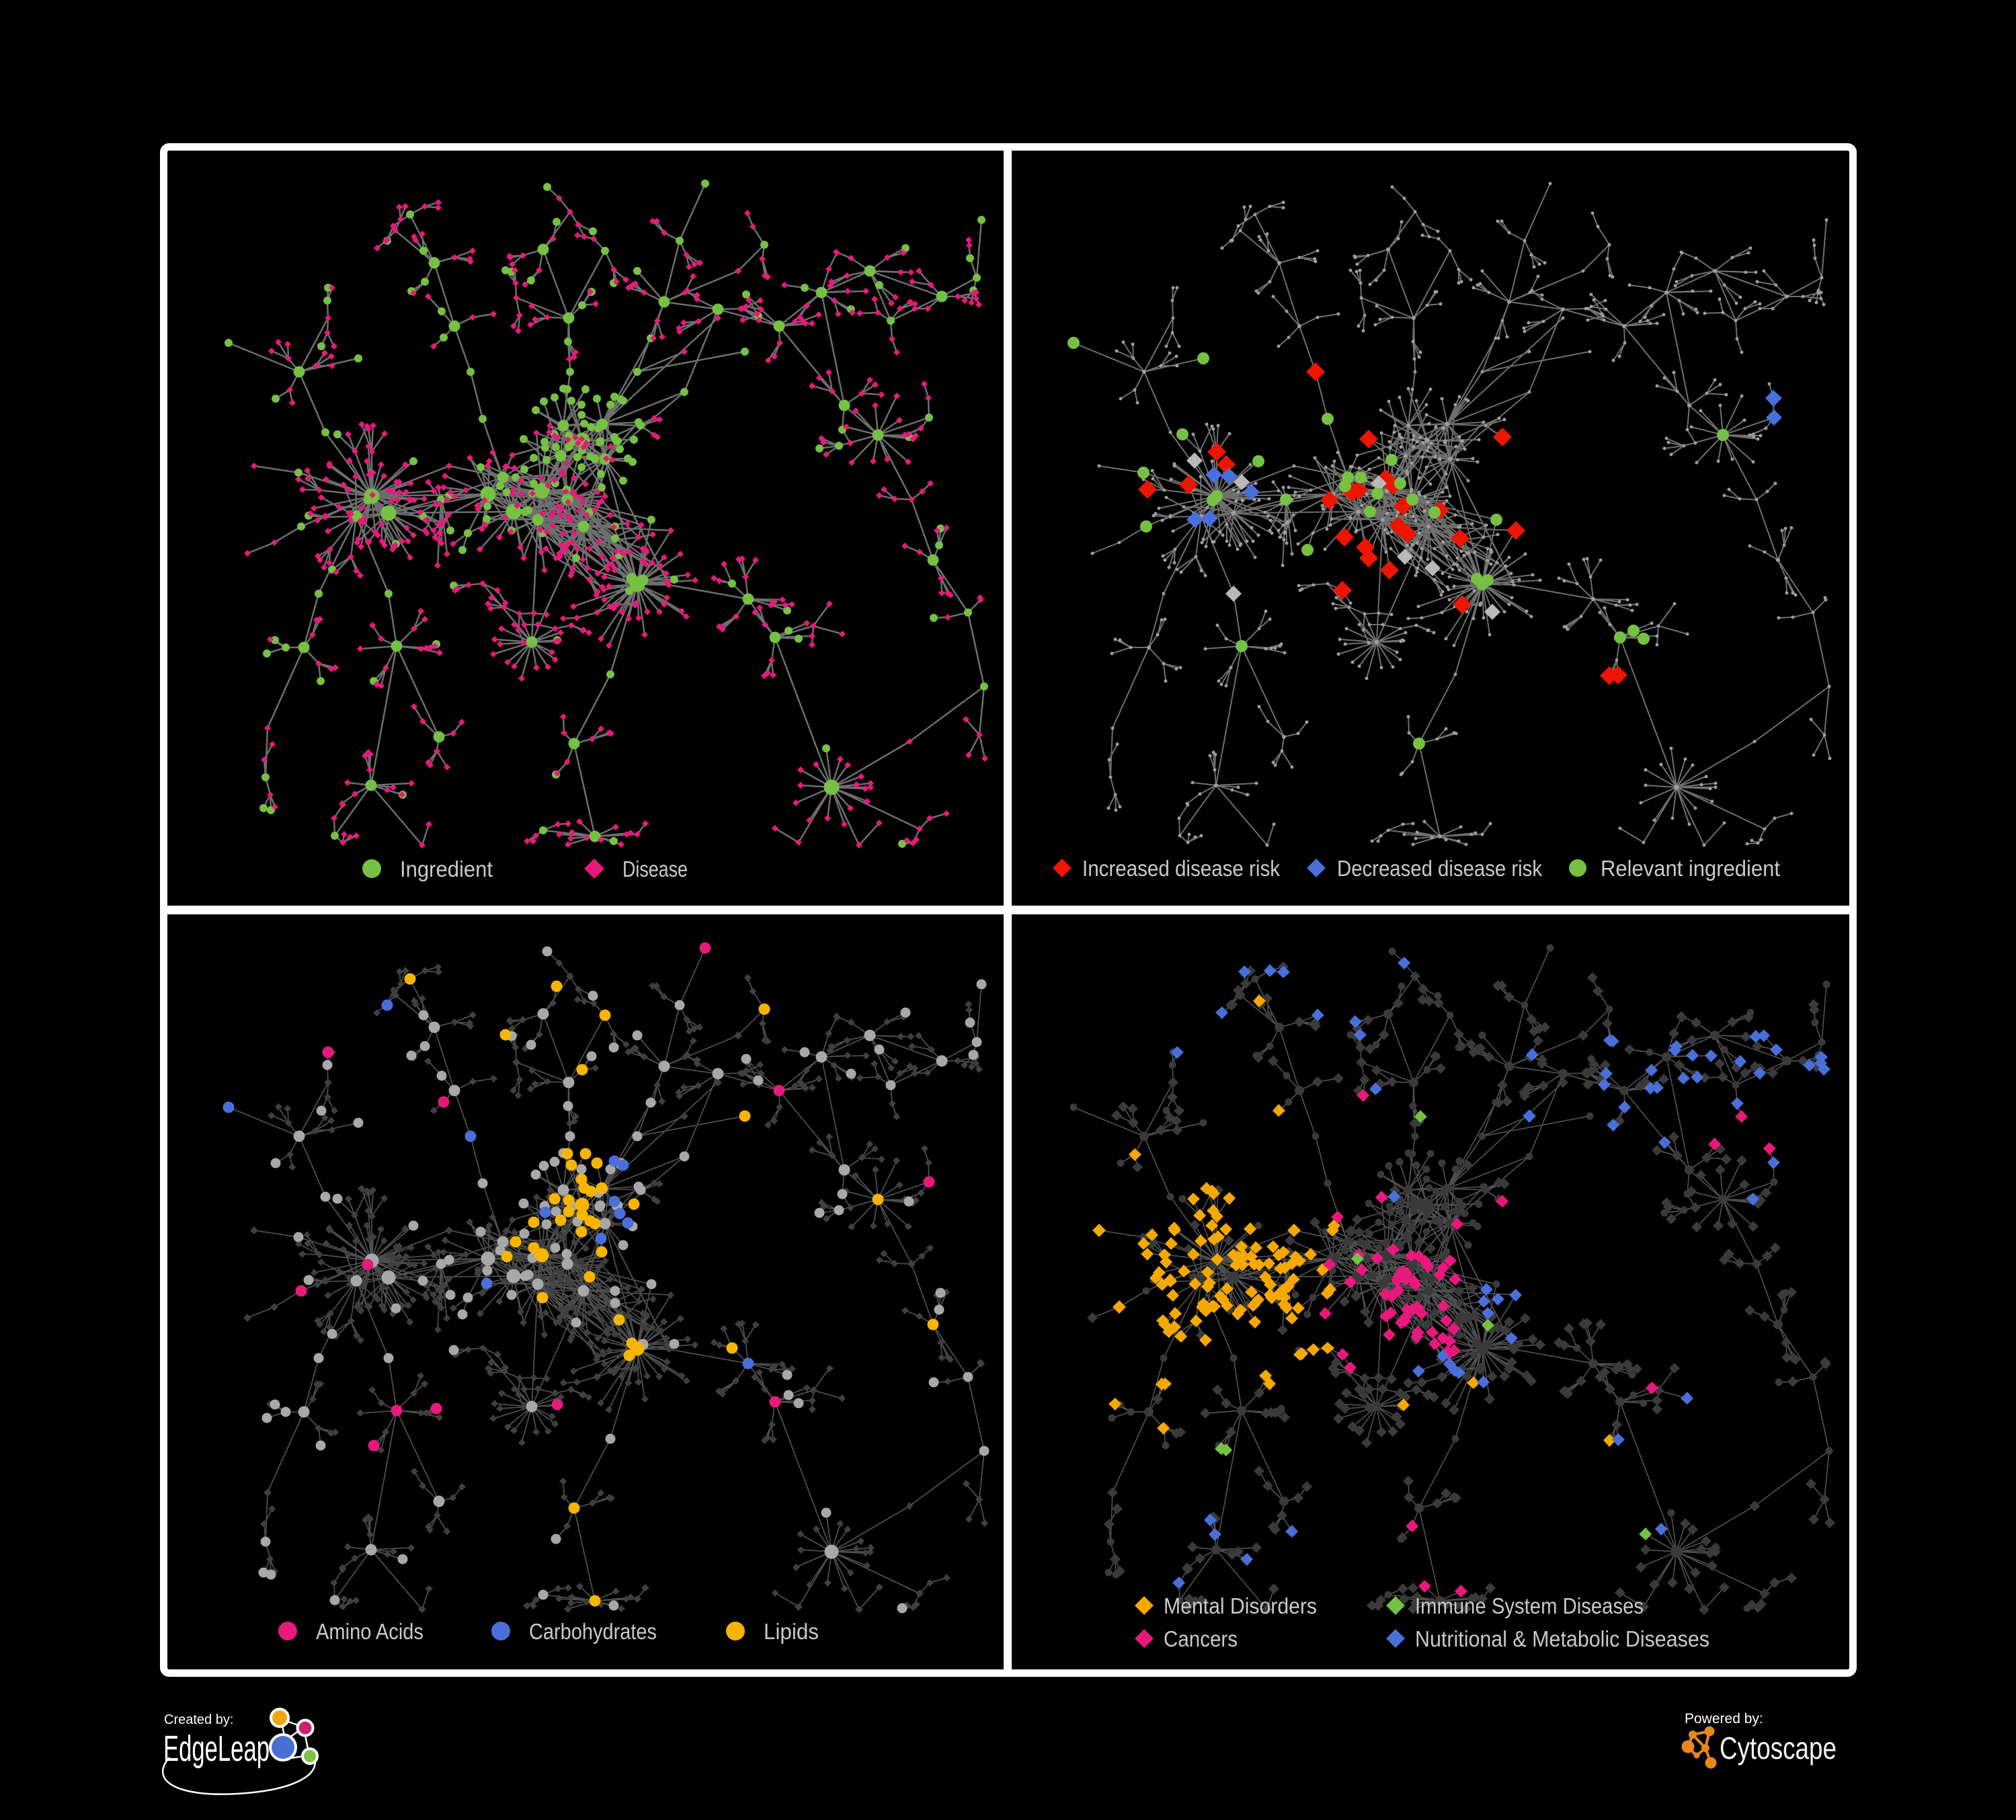 This screenshot has height=1820, width=2016. Describe the element at coordinates (1201, 1638) in the screenshot. I see `svg-text: Cancers` at that location.